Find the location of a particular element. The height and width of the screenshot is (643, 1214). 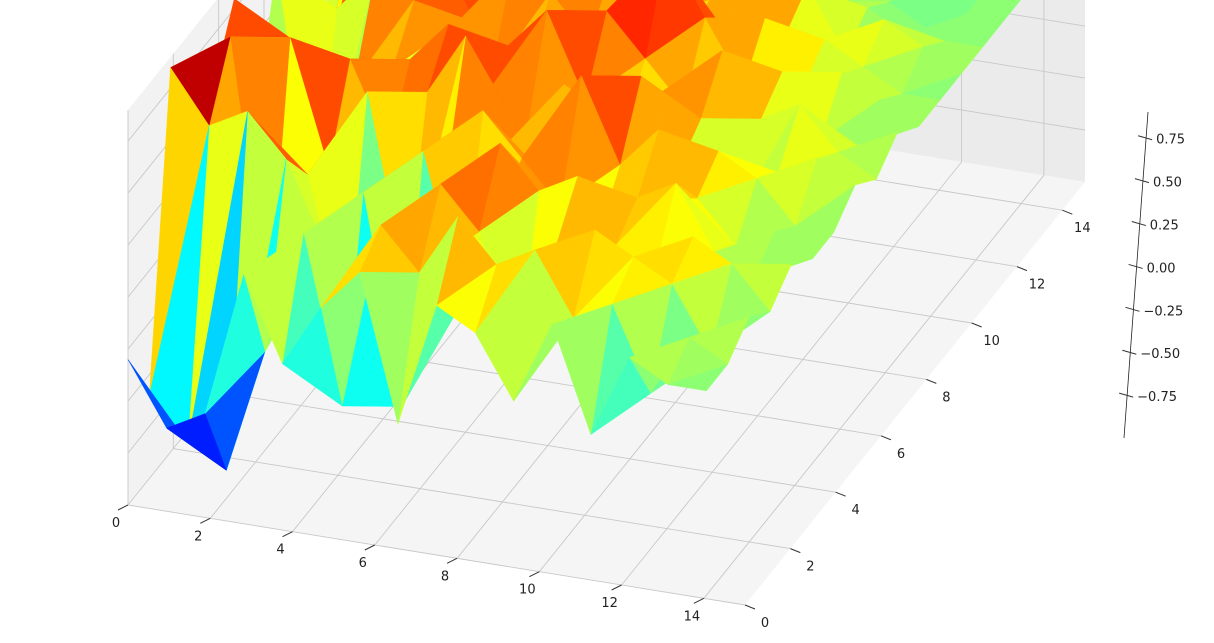

x-tick-label: 0 is located at coordinates (116, 523).